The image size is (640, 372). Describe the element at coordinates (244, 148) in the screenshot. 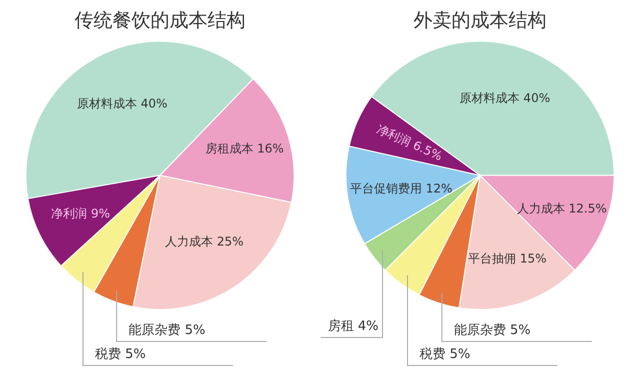

I see `slice-label: 房租成本 16%` at that location.